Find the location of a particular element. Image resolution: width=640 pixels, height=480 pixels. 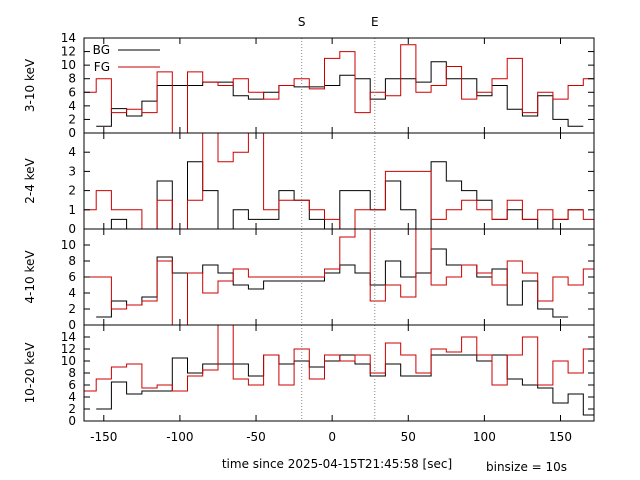

x-tick-label: 150 is located at coordinates (560, 437).